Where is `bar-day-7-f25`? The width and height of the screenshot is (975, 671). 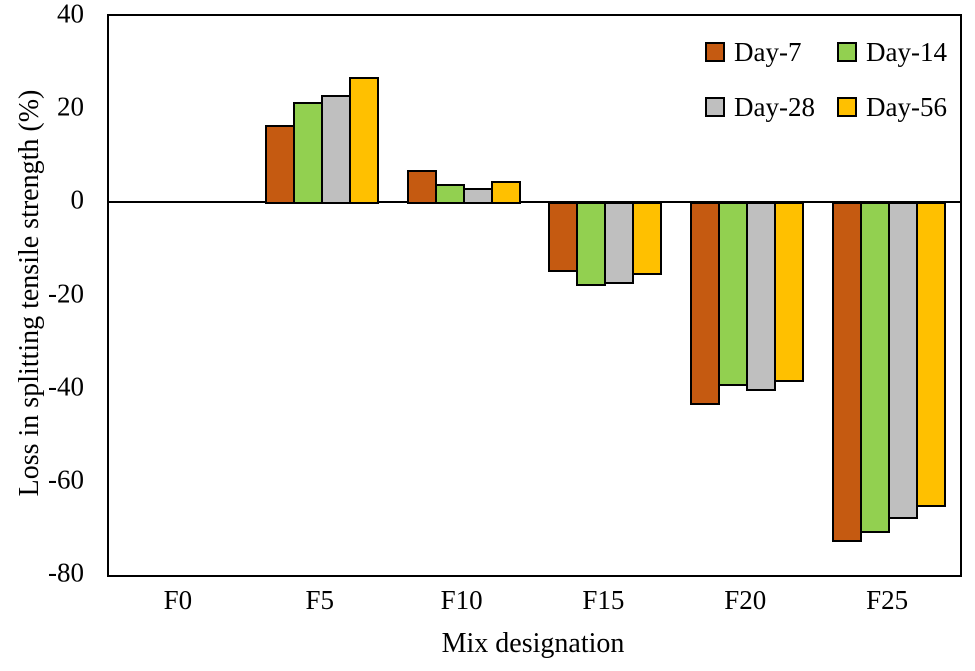
bar-day-7-f25 is located at coordinates (847, 372).